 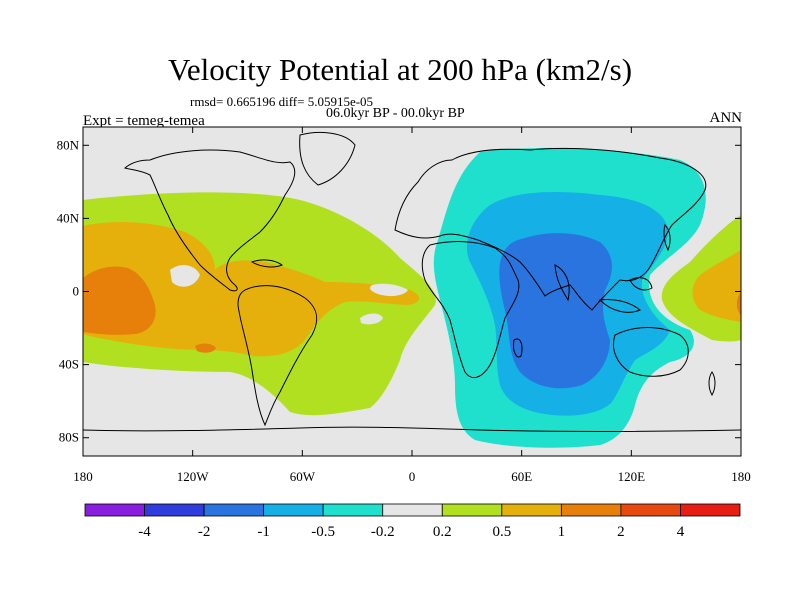 What do you see at coordinates (68, 144) in the screenshot?
I see `lat-tick-label: 80N` at bounding box center [68, 144].